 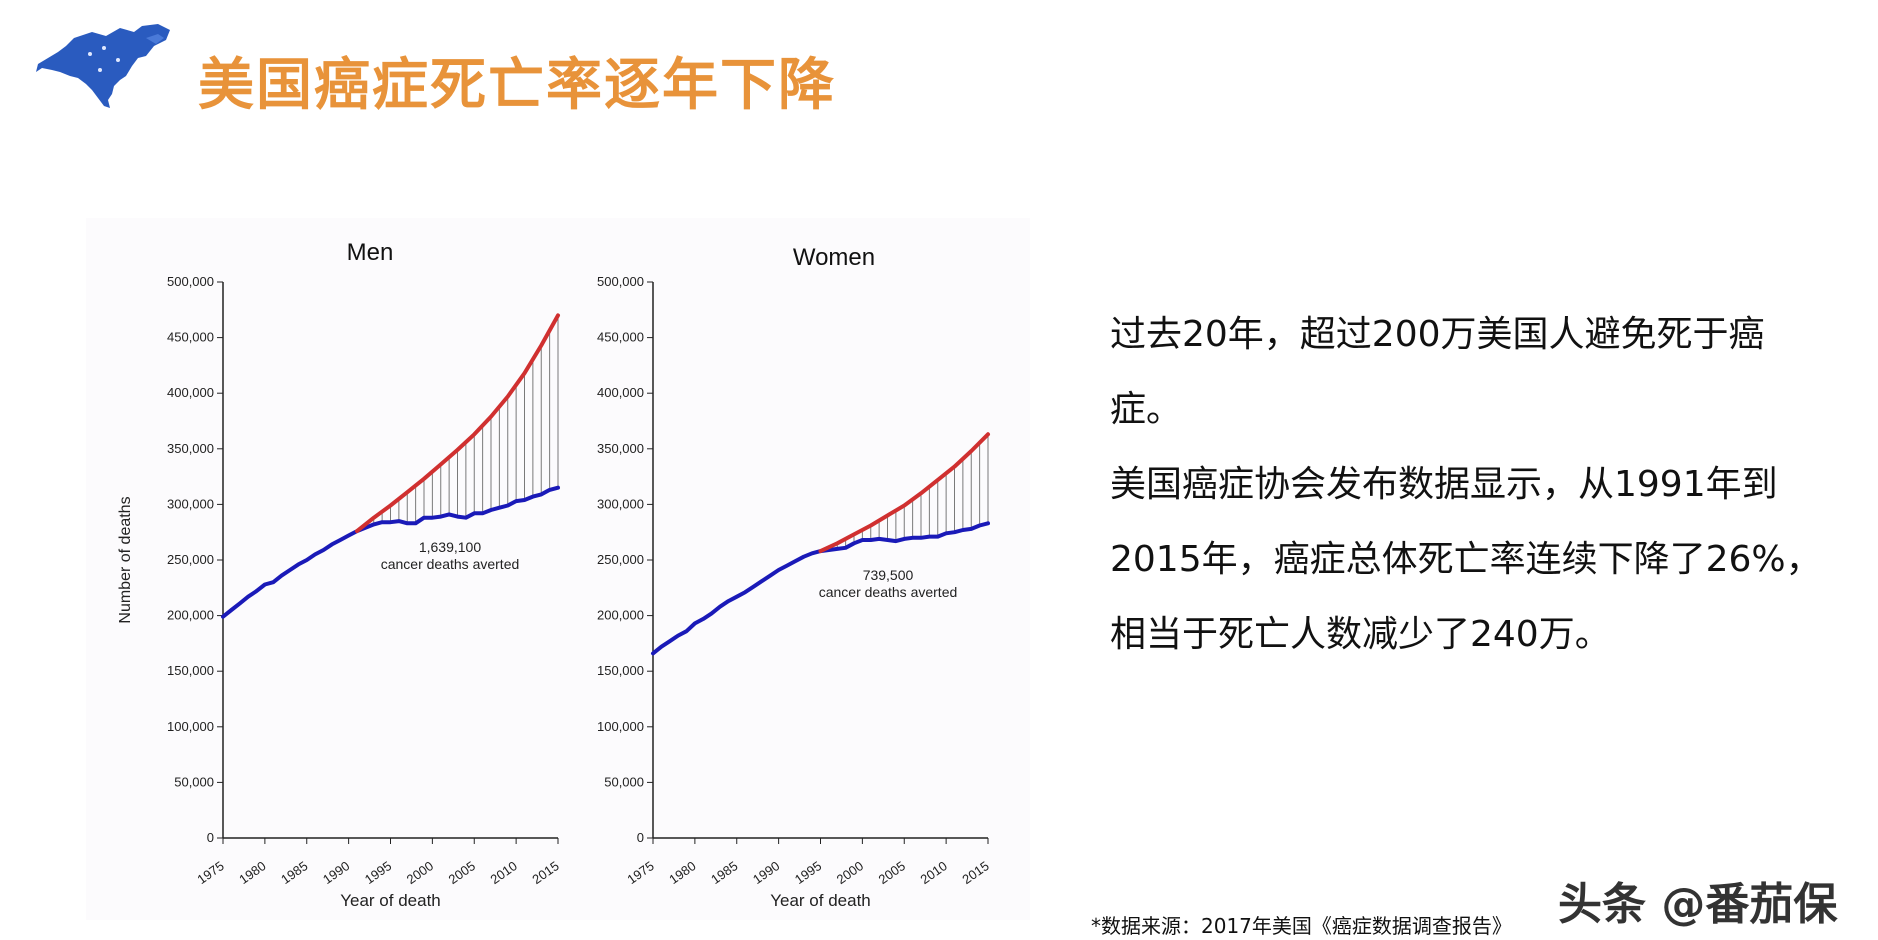 What do you see at coordinates (194, 781) in the screenshot?
I see `chart1-y-tick-label: 50,000` at bounding box center [194, 781].